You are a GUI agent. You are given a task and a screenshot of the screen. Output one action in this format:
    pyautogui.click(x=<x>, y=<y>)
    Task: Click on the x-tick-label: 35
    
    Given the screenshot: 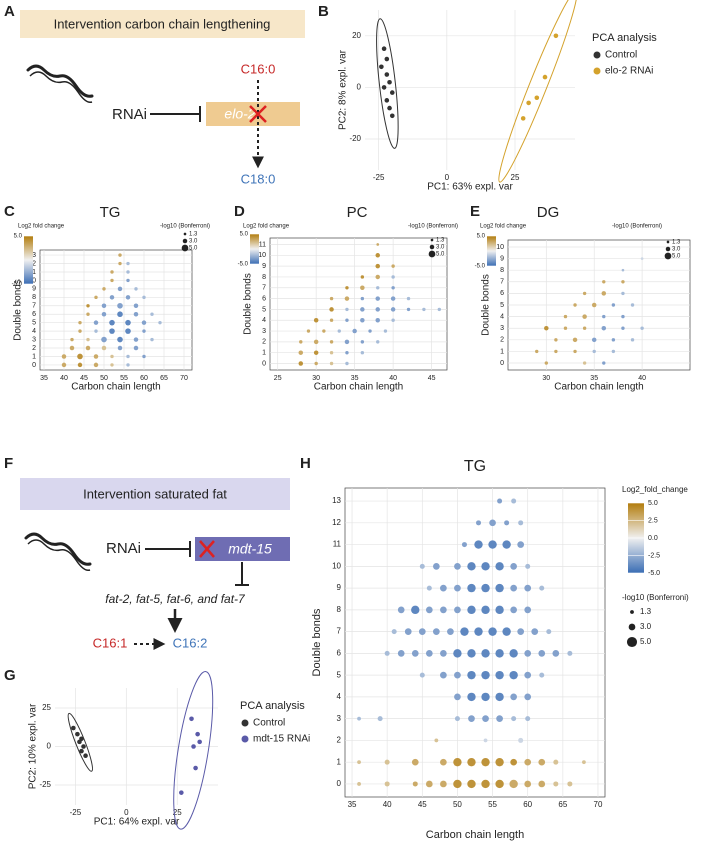 What is the action you would take?
    pyautogui.click(x=44, y=378)
    